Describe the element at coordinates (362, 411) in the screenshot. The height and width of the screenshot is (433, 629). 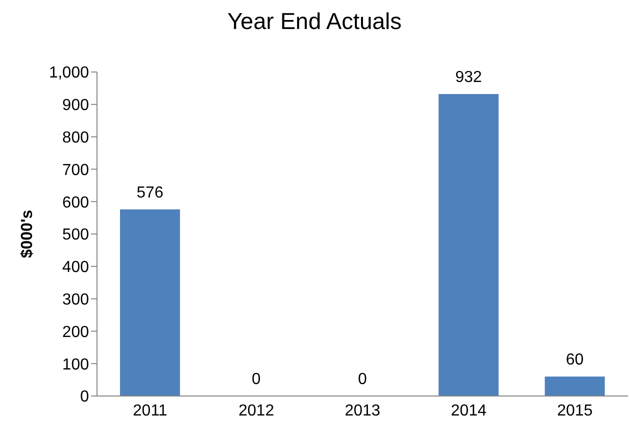
I see `x-tick-label: 2013` at that location.